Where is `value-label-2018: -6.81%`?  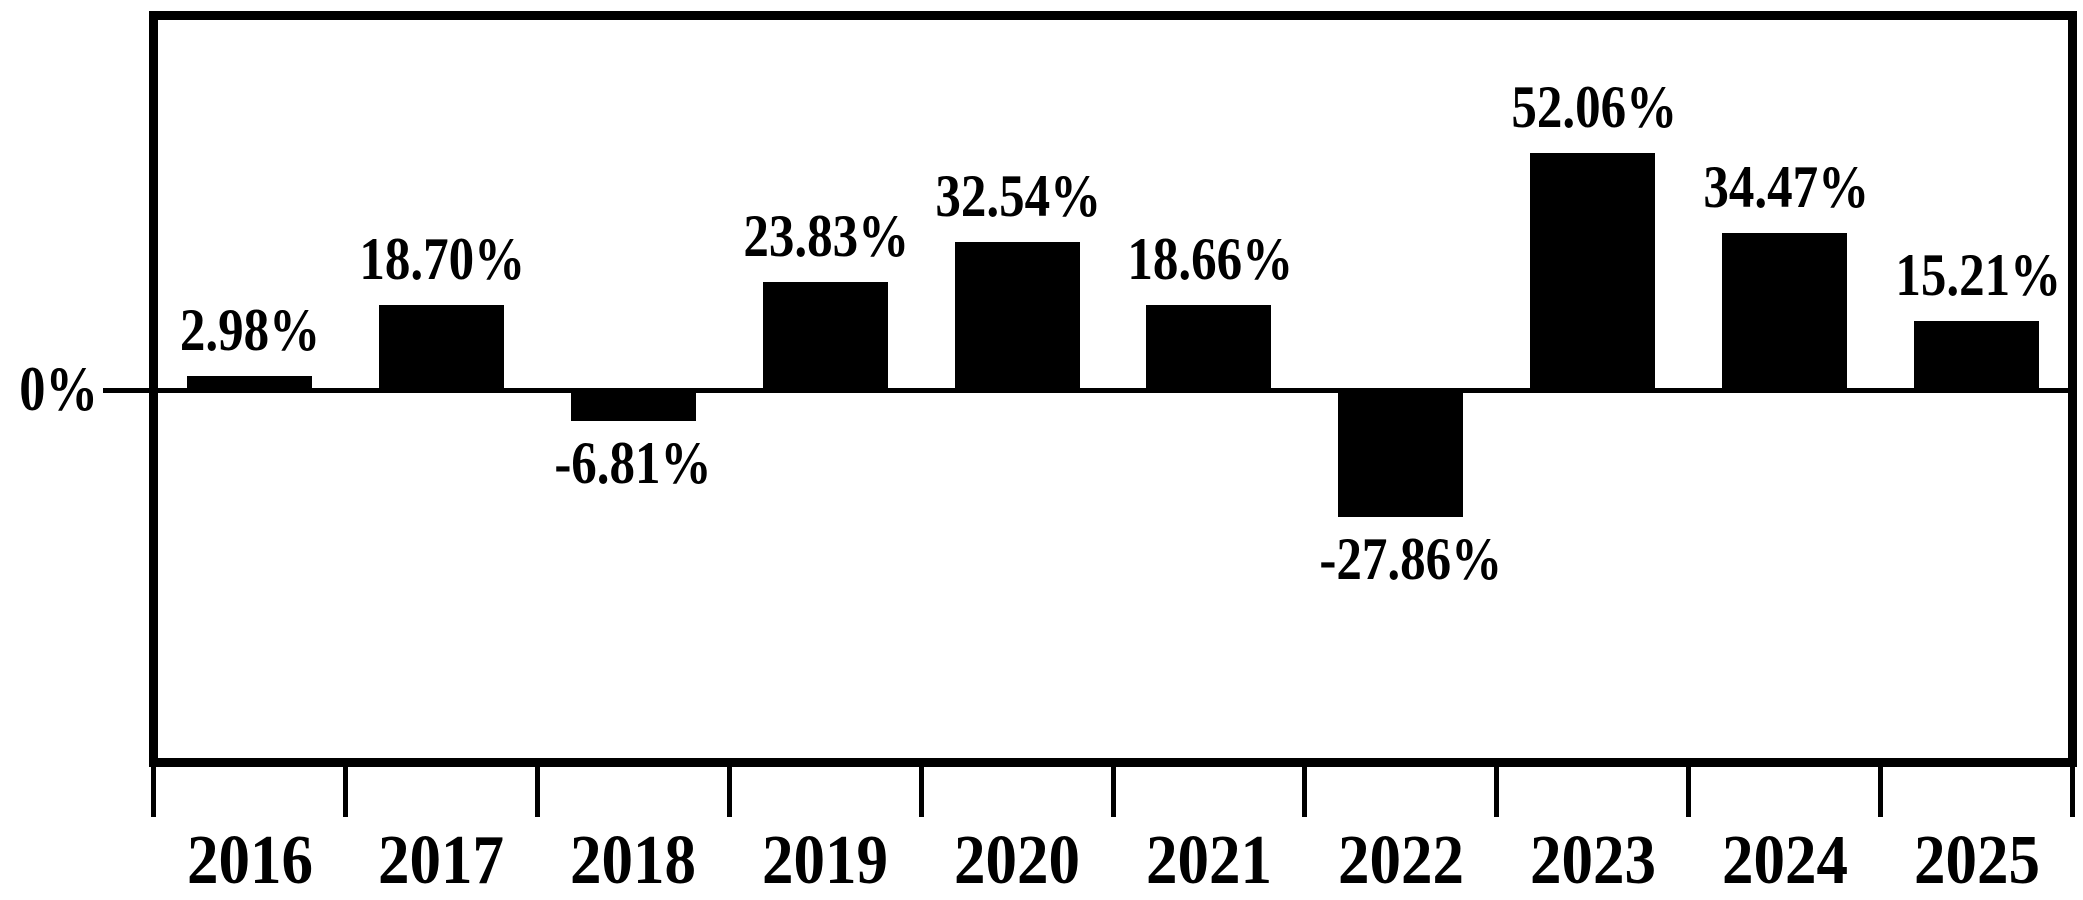
value-label-2018: -6.81% is located at coordinates (633, 462).